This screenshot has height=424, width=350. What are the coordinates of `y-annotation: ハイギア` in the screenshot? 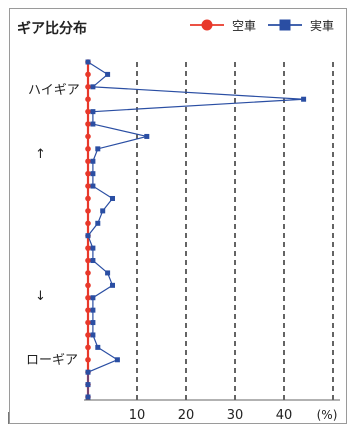 It's located at (54, 90).